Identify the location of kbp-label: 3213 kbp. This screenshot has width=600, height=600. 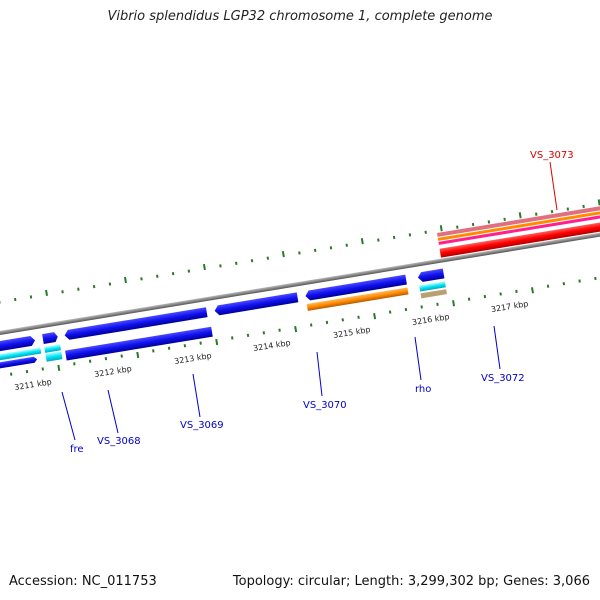
(193, 358).